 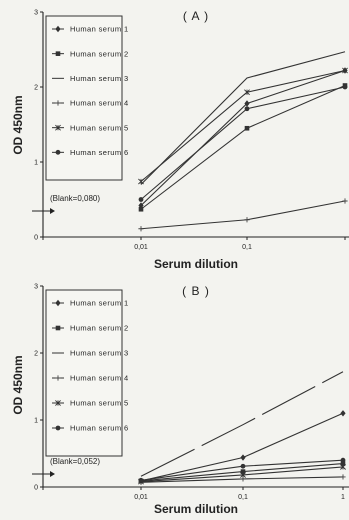 I want to click on panel-label: ( A ), so click(x=196, y=16).